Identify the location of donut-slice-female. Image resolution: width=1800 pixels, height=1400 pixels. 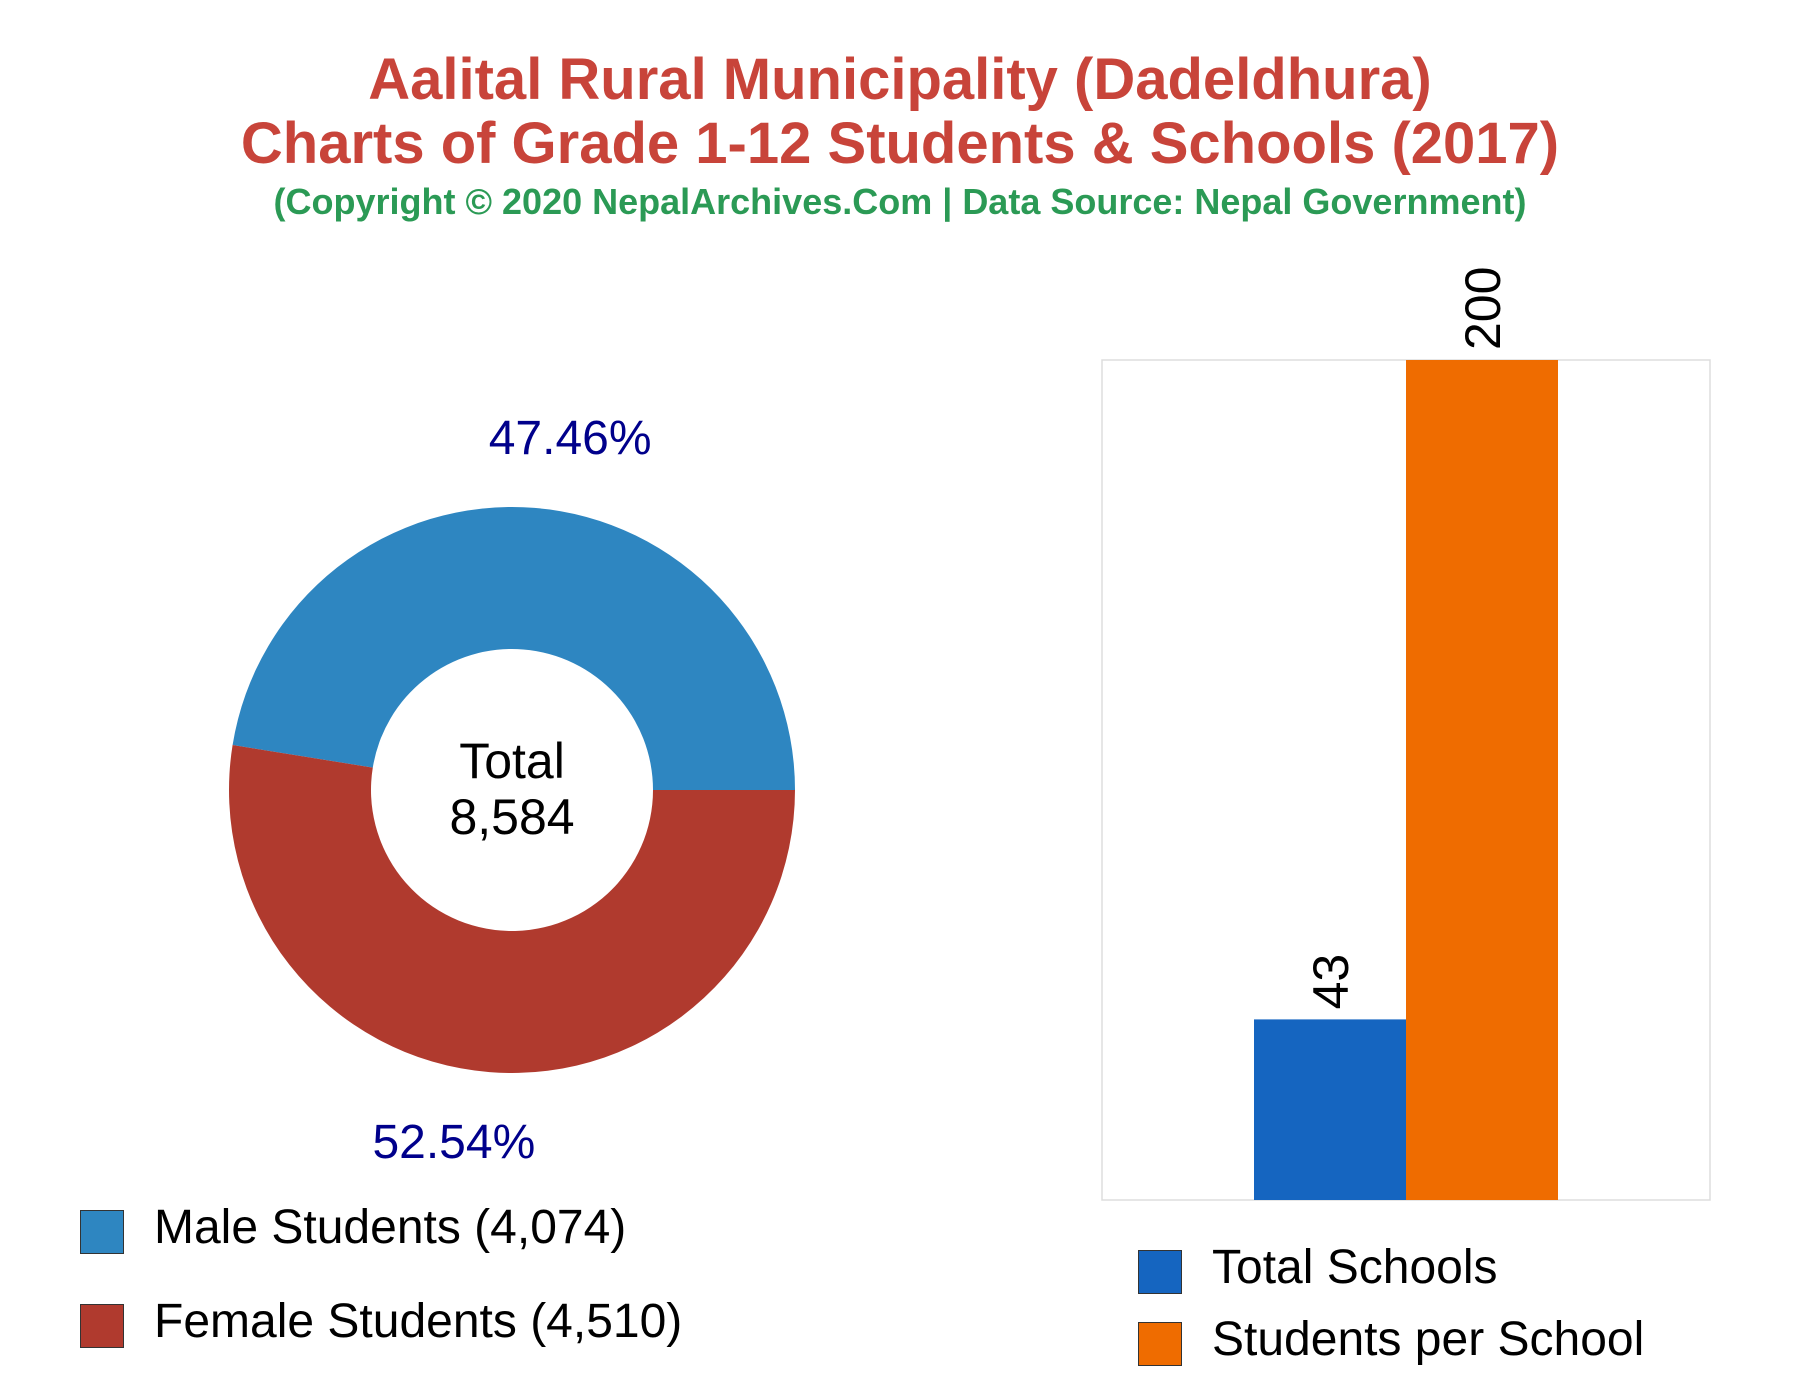
(512, 909).